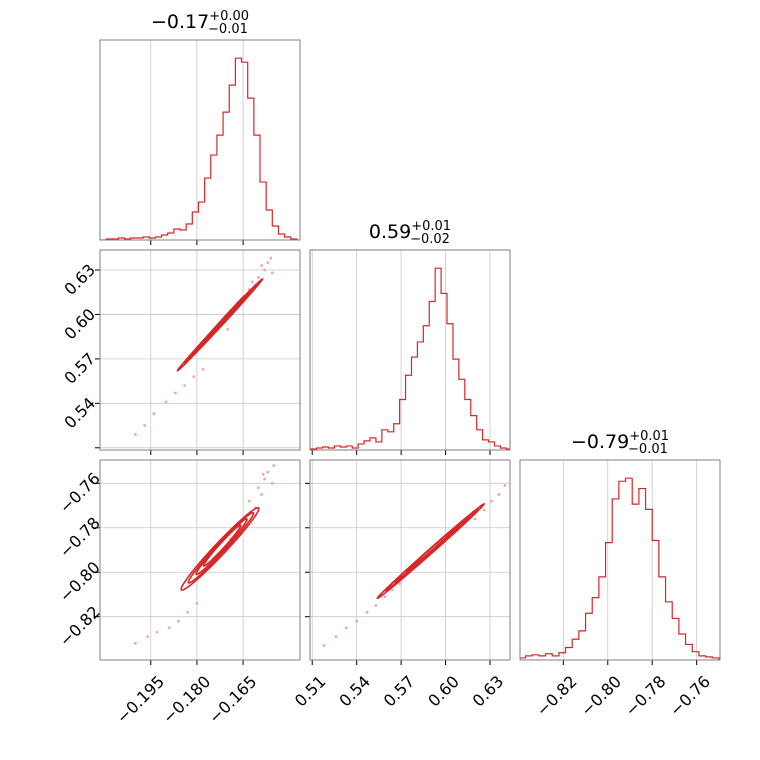 The width and height of the screenshot is (760, 760). Describe the element at coordinates (600, 442) in the screenshot. I see `title-median-p3: −0.79` at that location.